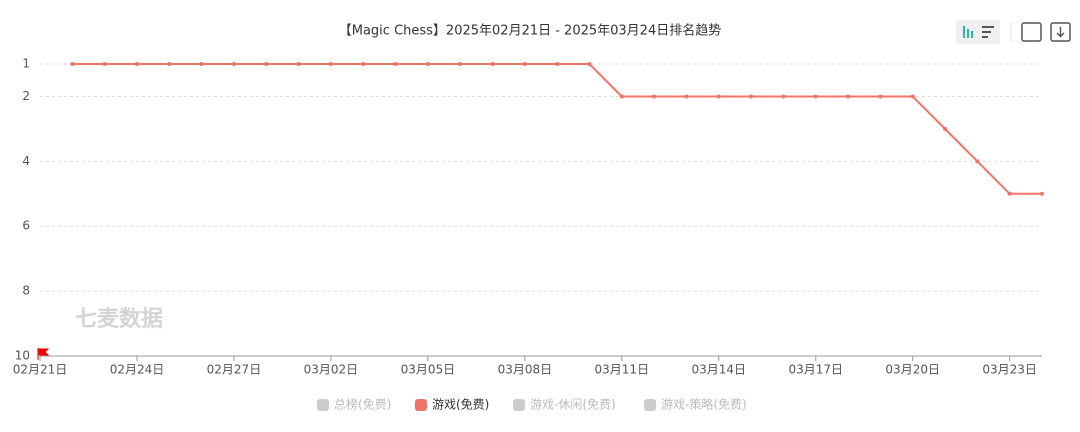 Image resolution: width=1080 pixels, height=432 pixels. I want to click on x-tick-label: 02月27日, so click(234, 370).